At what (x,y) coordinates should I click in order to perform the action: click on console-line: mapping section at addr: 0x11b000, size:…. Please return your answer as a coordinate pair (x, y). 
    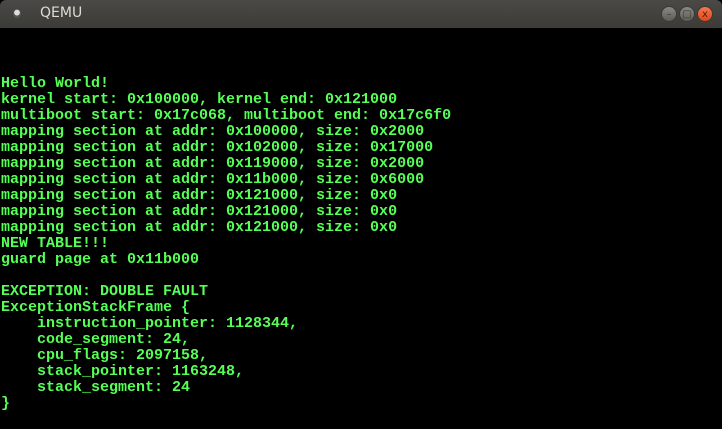
    Looking at the image, I should click on (213, 179).